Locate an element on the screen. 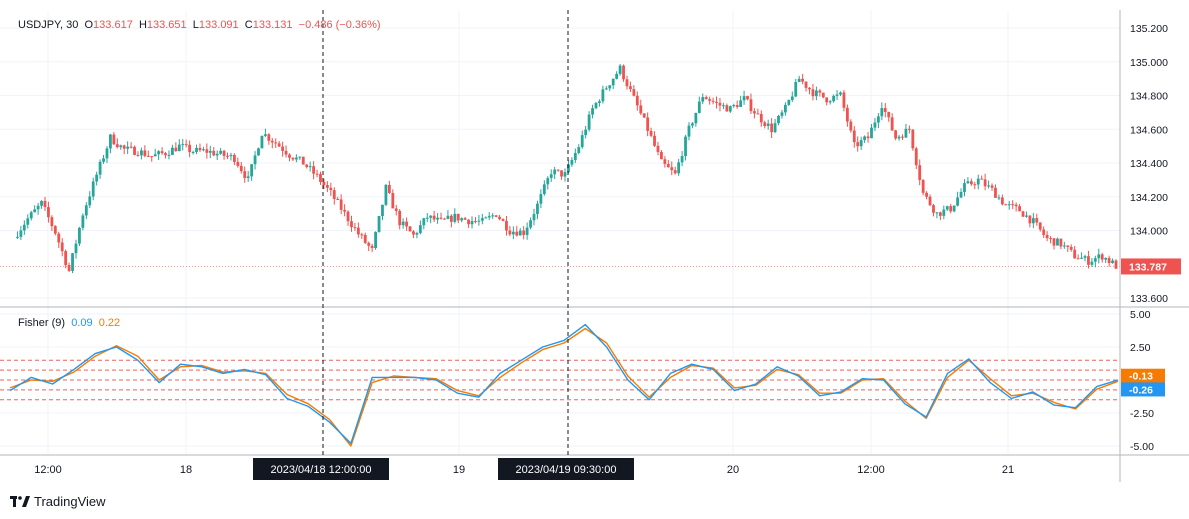 This screenshot has height=519, width=1189. time-axis: 12:00 18 19 20 12:00 21 is located at coordinates (524, 470).